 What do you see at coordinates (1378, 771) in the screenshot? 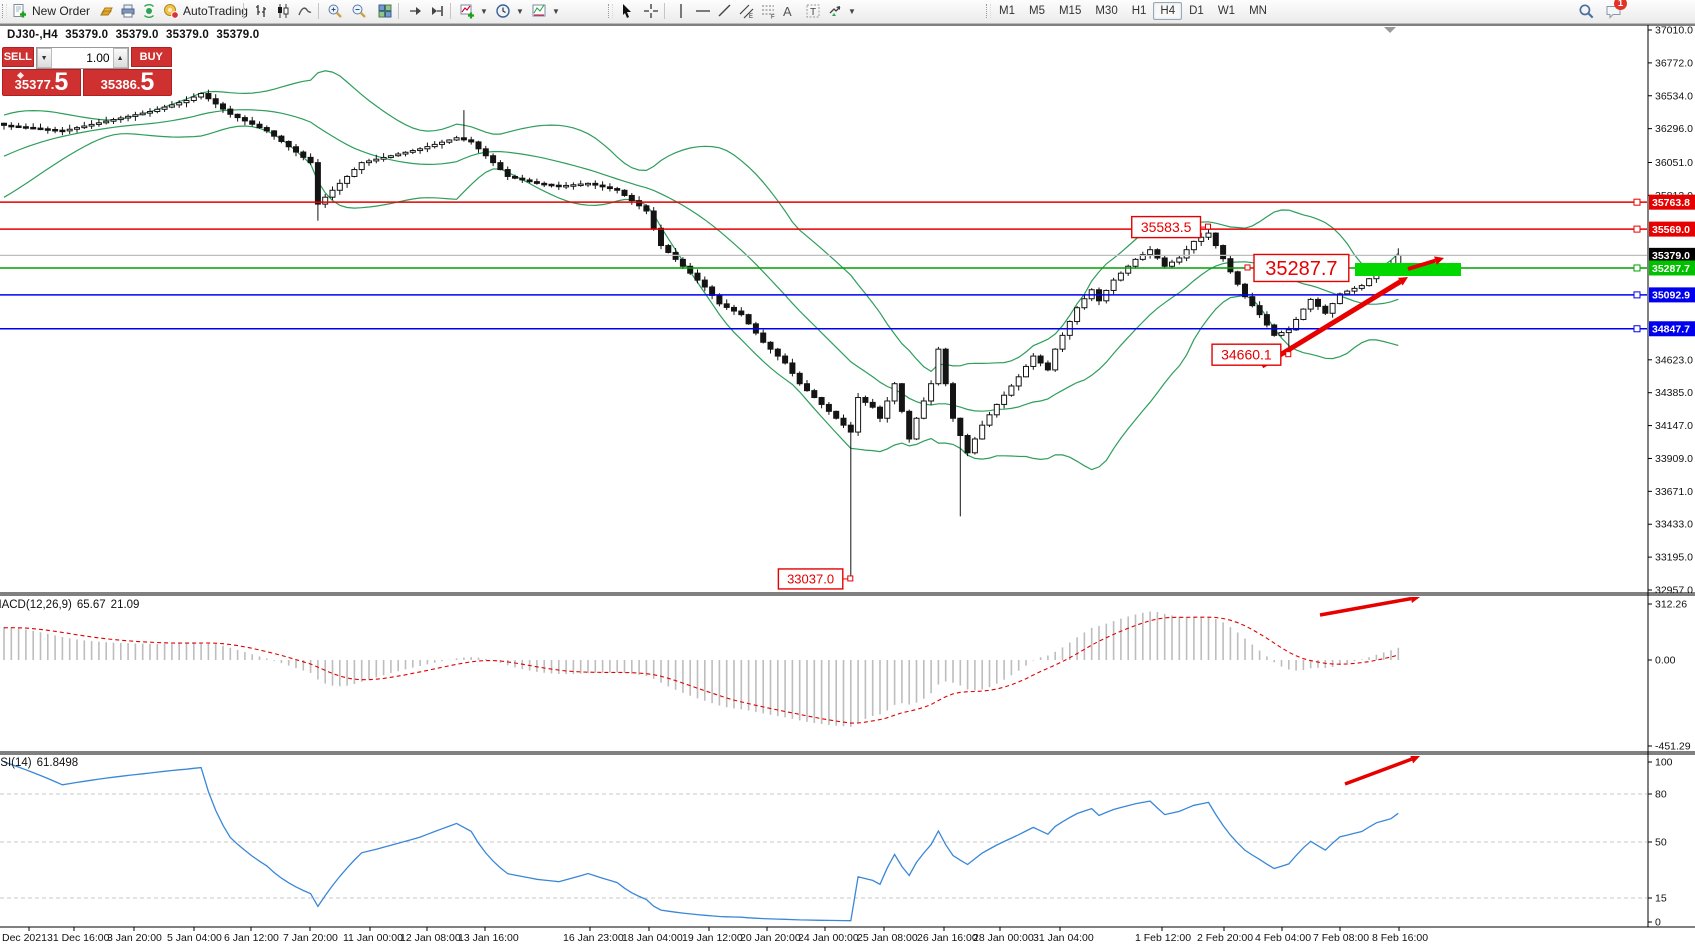
I see `rsi-arrow` at bounding box center [1378, 771].